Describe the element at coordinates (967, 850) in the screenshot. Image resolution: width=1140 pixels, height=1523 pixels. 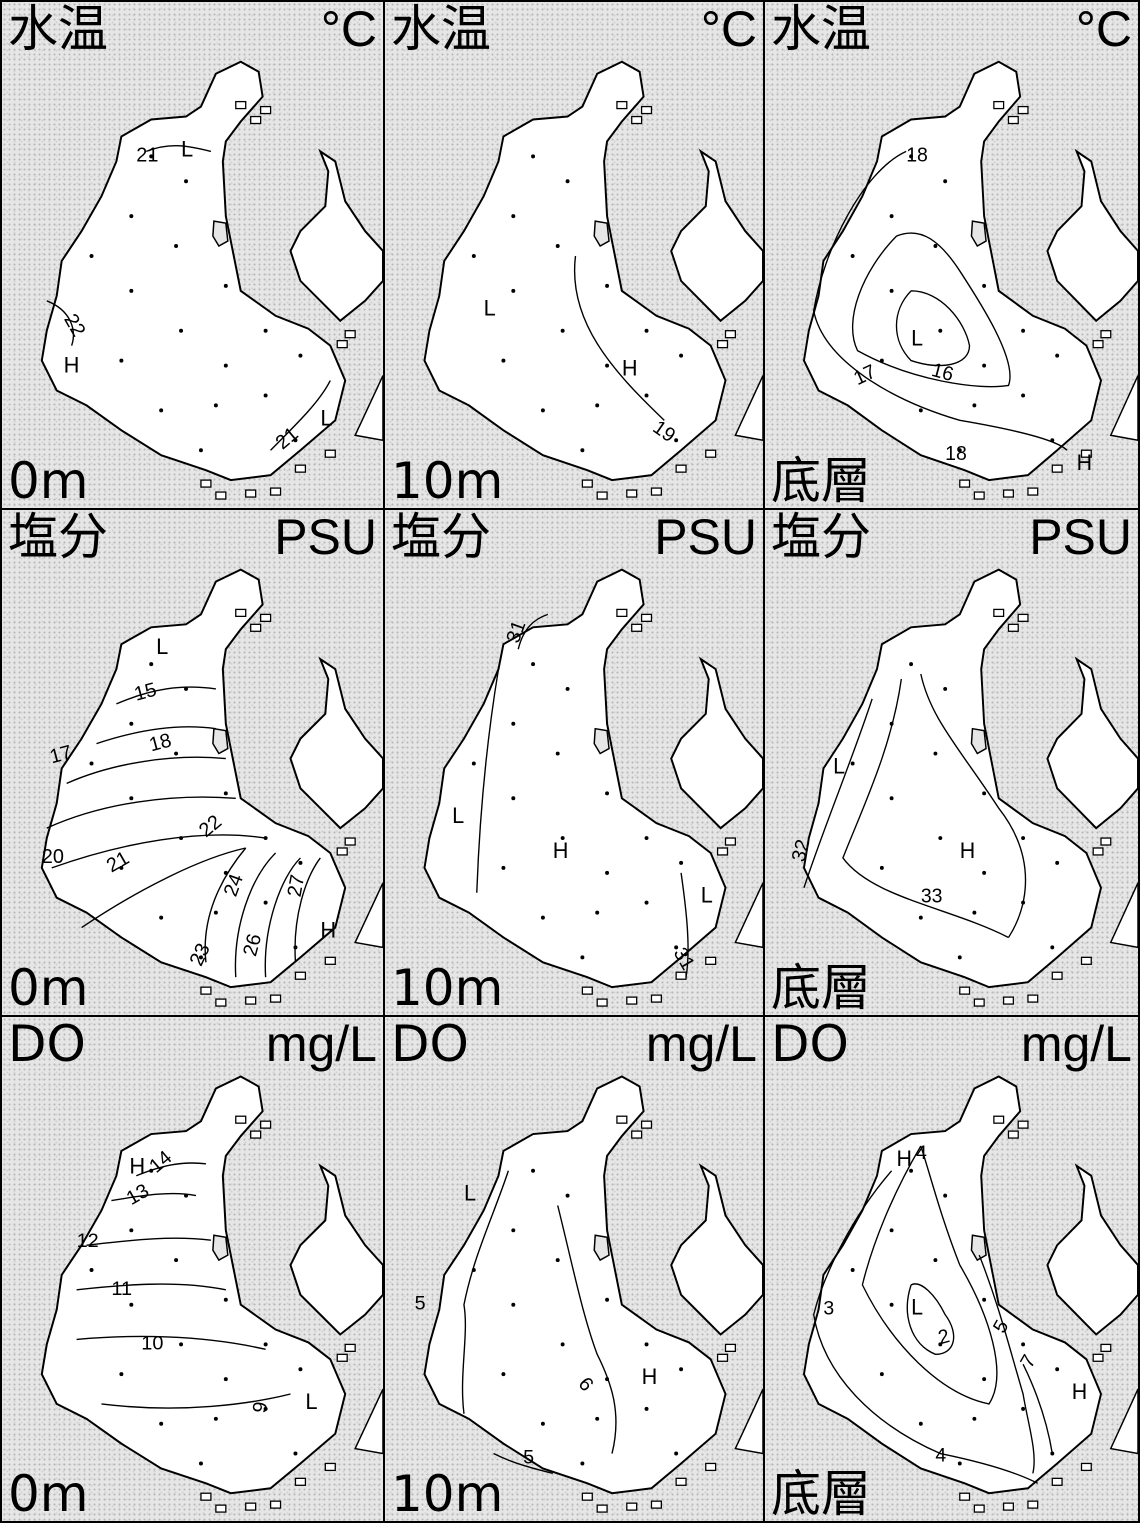
I see `high-marker: H` at that location.